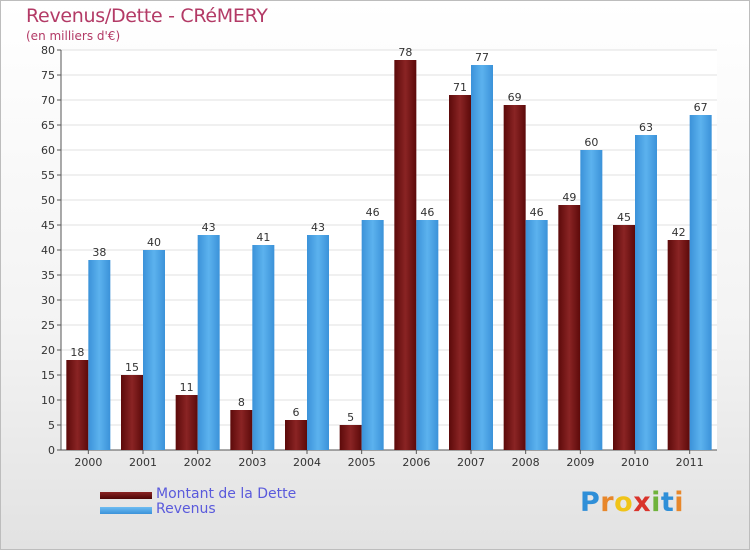 This screenshot has height=550, width=750. What do you see at coordinates (51, 450) in the screenshot?
I see `y-tick-label: 0` at bounding box center [51, 450].